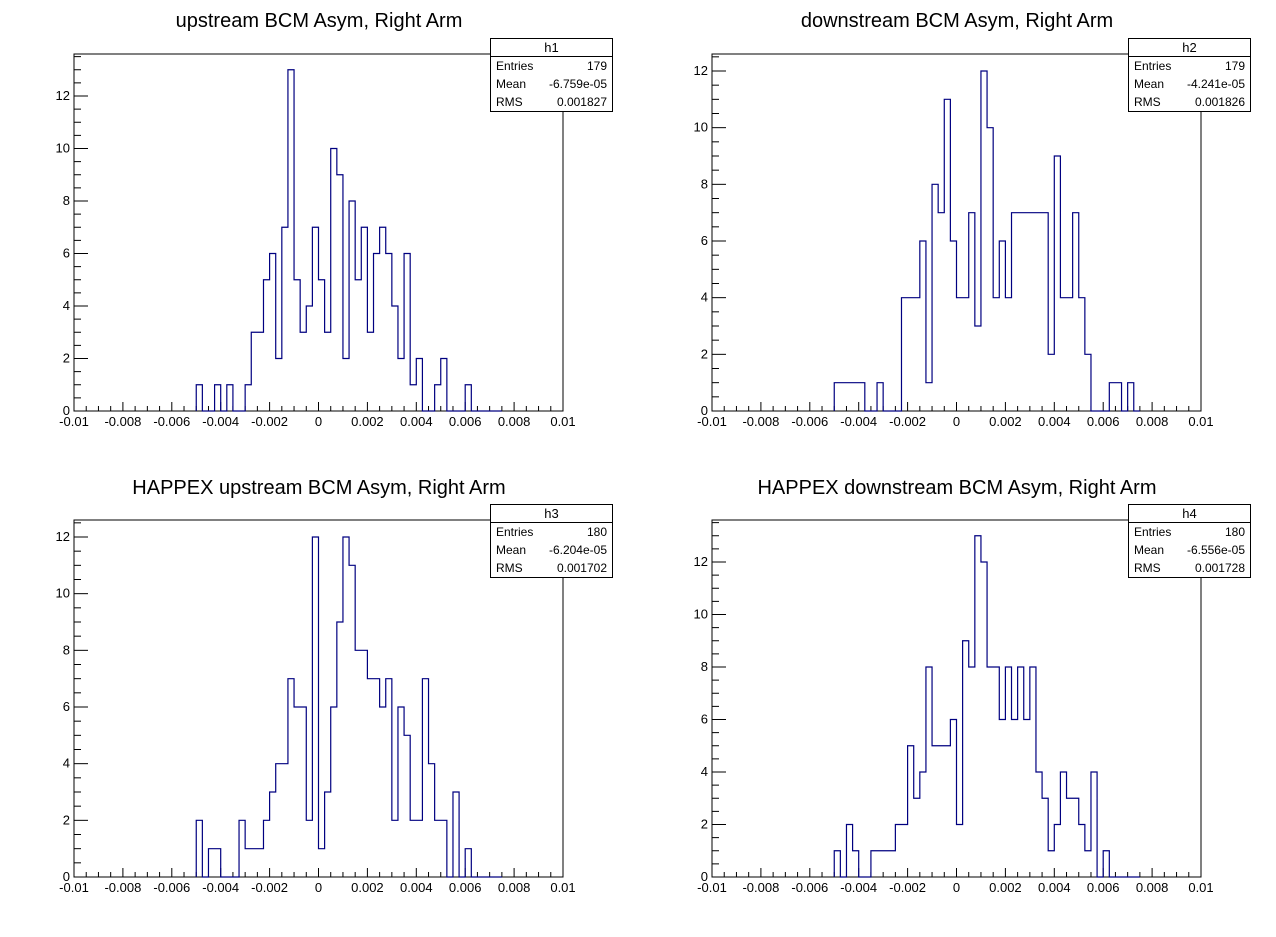  Describe the element at coordinates (66, 358) in the screenshot. I see `y-tick-label: 2` at that location.